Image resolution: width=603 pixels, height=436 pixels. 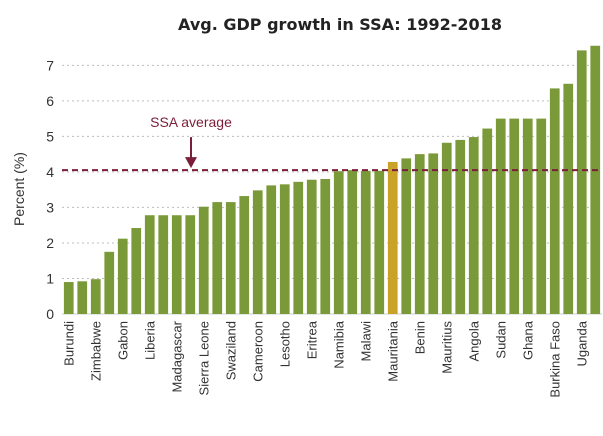 What do you see at coordinates (50, 243) in the screenshot?
I see `y-tick-label: 2` at bounding box center [50, 243].